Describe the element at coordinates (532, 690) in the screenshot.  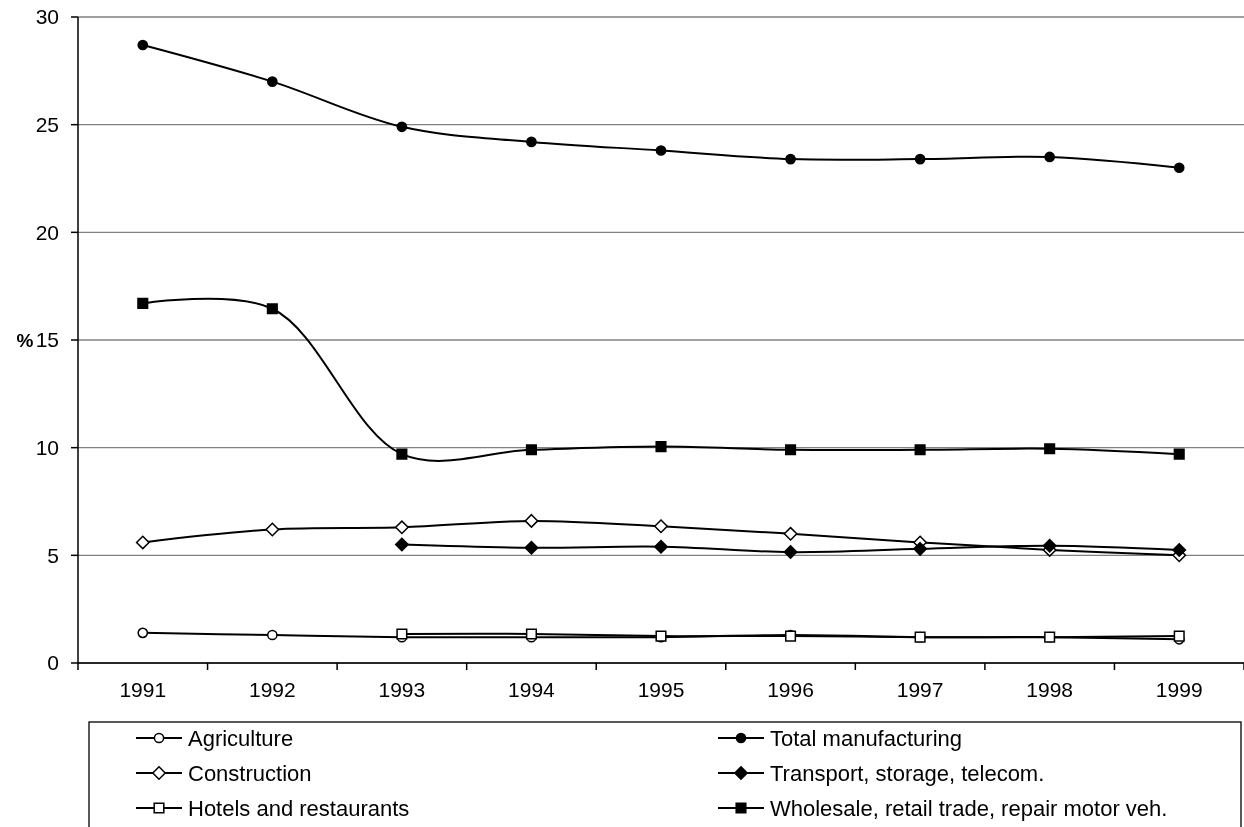
I see `x-tick-label: 1994` at that location.